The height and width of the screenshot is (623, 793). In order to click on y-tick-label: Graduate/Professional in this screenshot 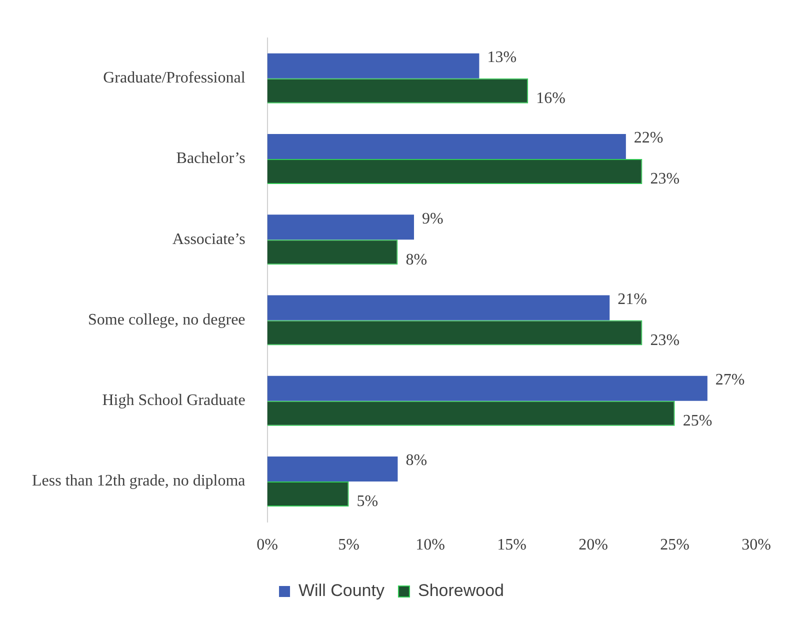, I will do `click(174, 78)`.